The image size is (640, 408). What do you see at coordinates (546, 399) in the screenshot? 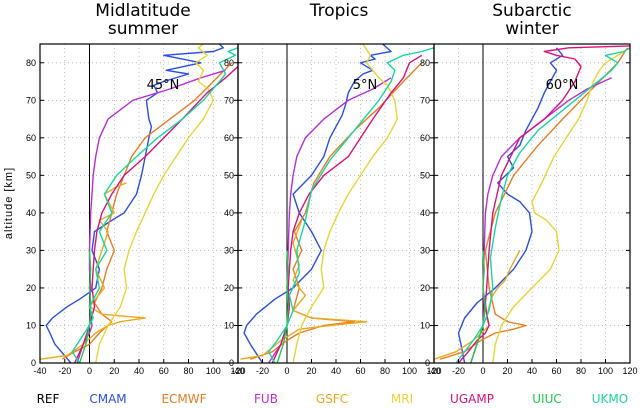
I see `legend-item-uiuc: UIUC` at bounding box center [546, 399].